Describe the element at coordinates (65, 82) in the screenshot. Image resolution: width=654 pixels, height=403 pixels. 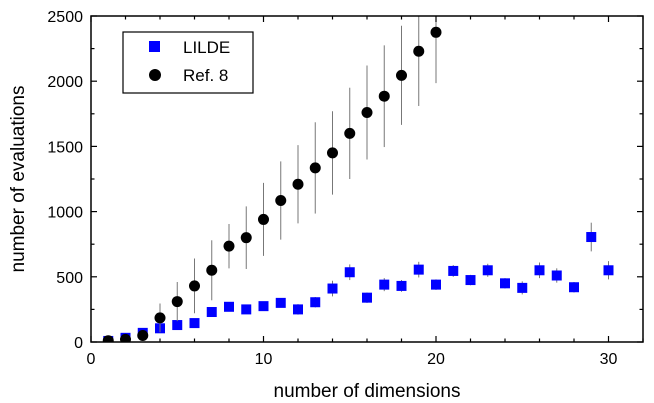
I see `y-tick-label: 2000` at that location.